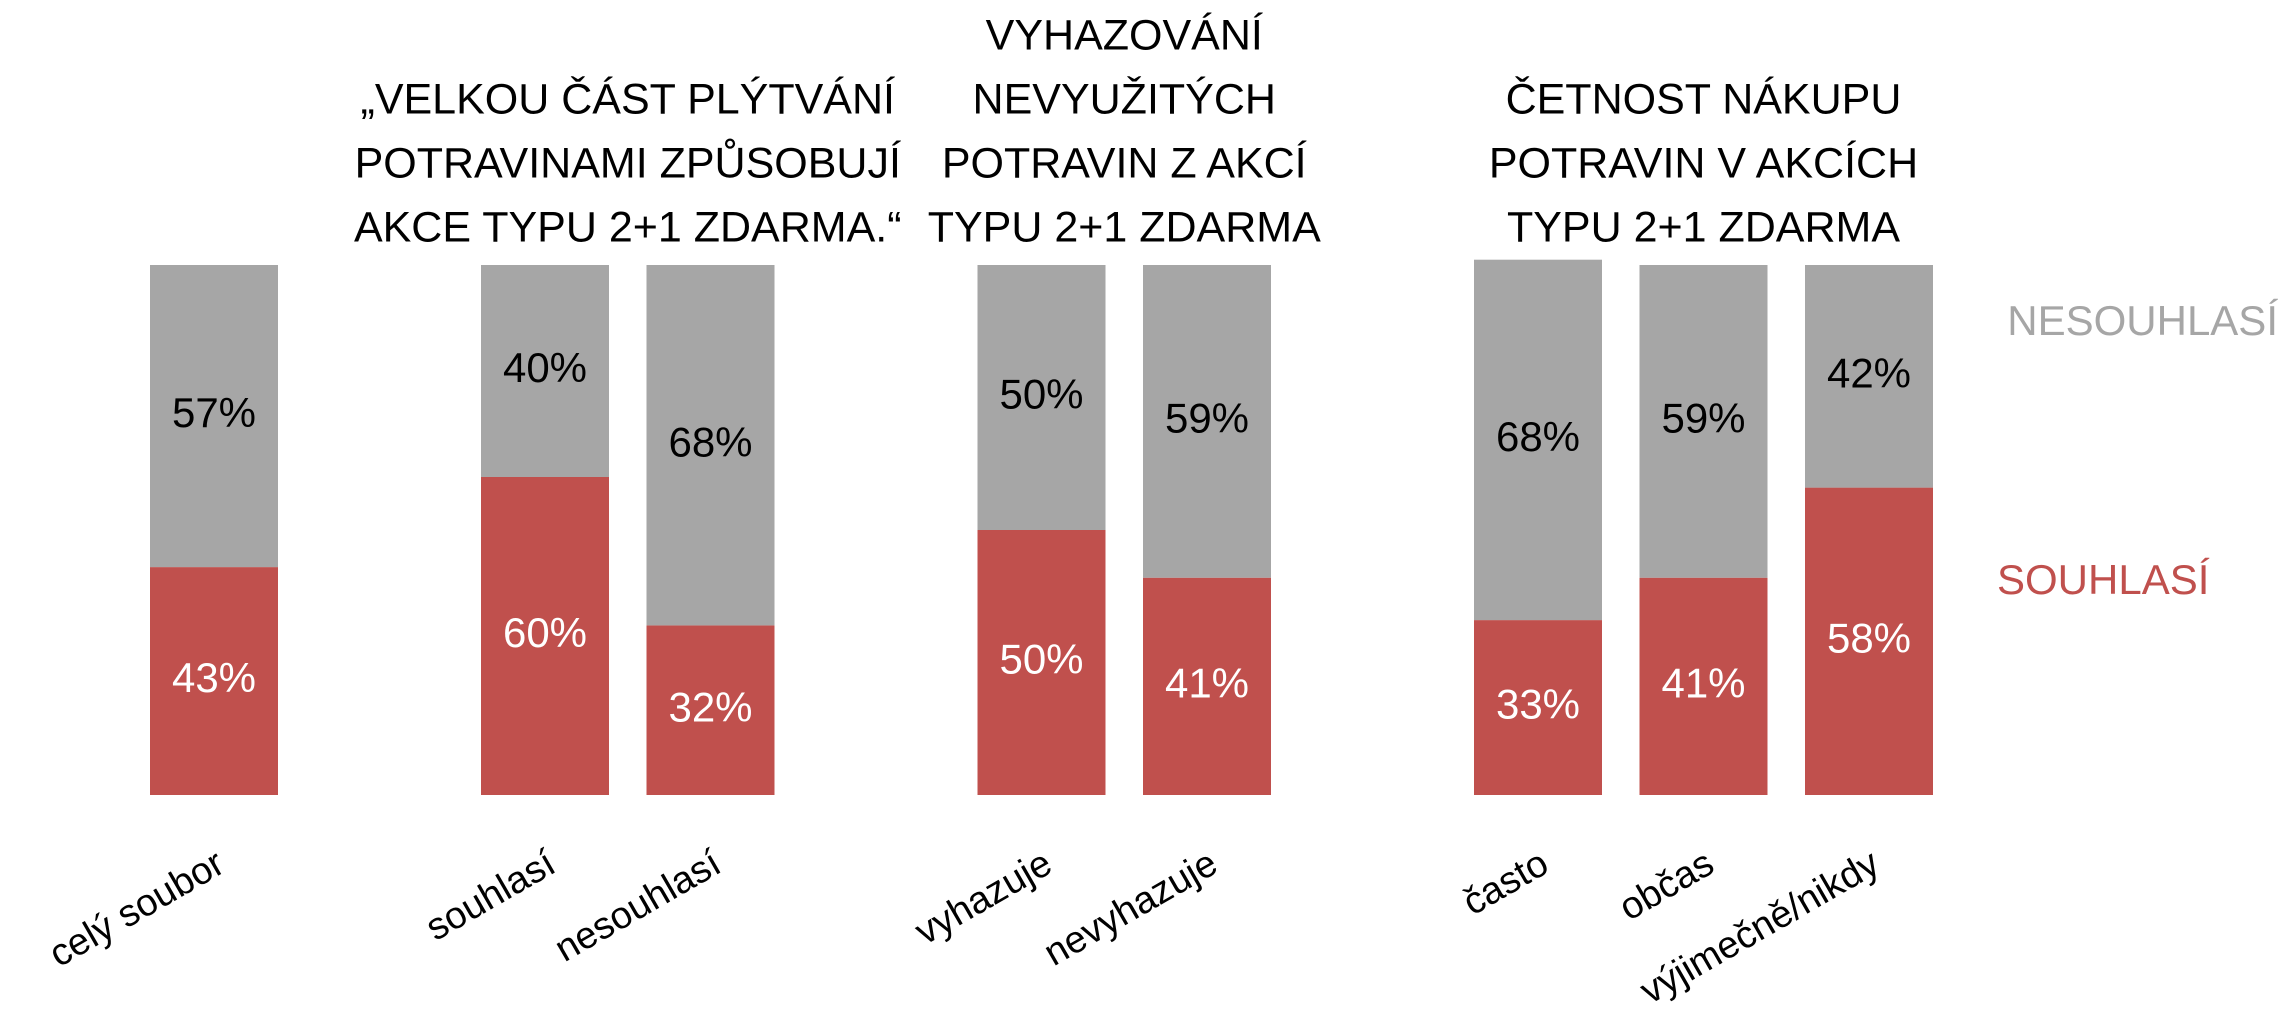 This screenshot has width=2286, height=1024. What do you see at coordinates (638, 906) in the screenshot?
I see `category-label: nesouhlasí` at bounding box center [638, 906].